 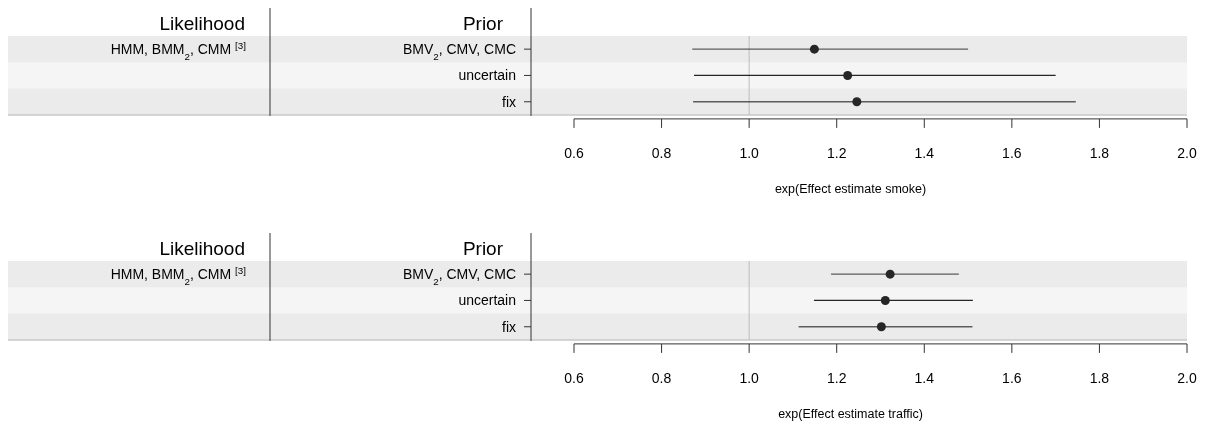 What do you see at coordinates (850, 189) in the screenshot?
I see `x-axis-title: exp(Effect estimate smoke)` at bounding box center [850, 189].